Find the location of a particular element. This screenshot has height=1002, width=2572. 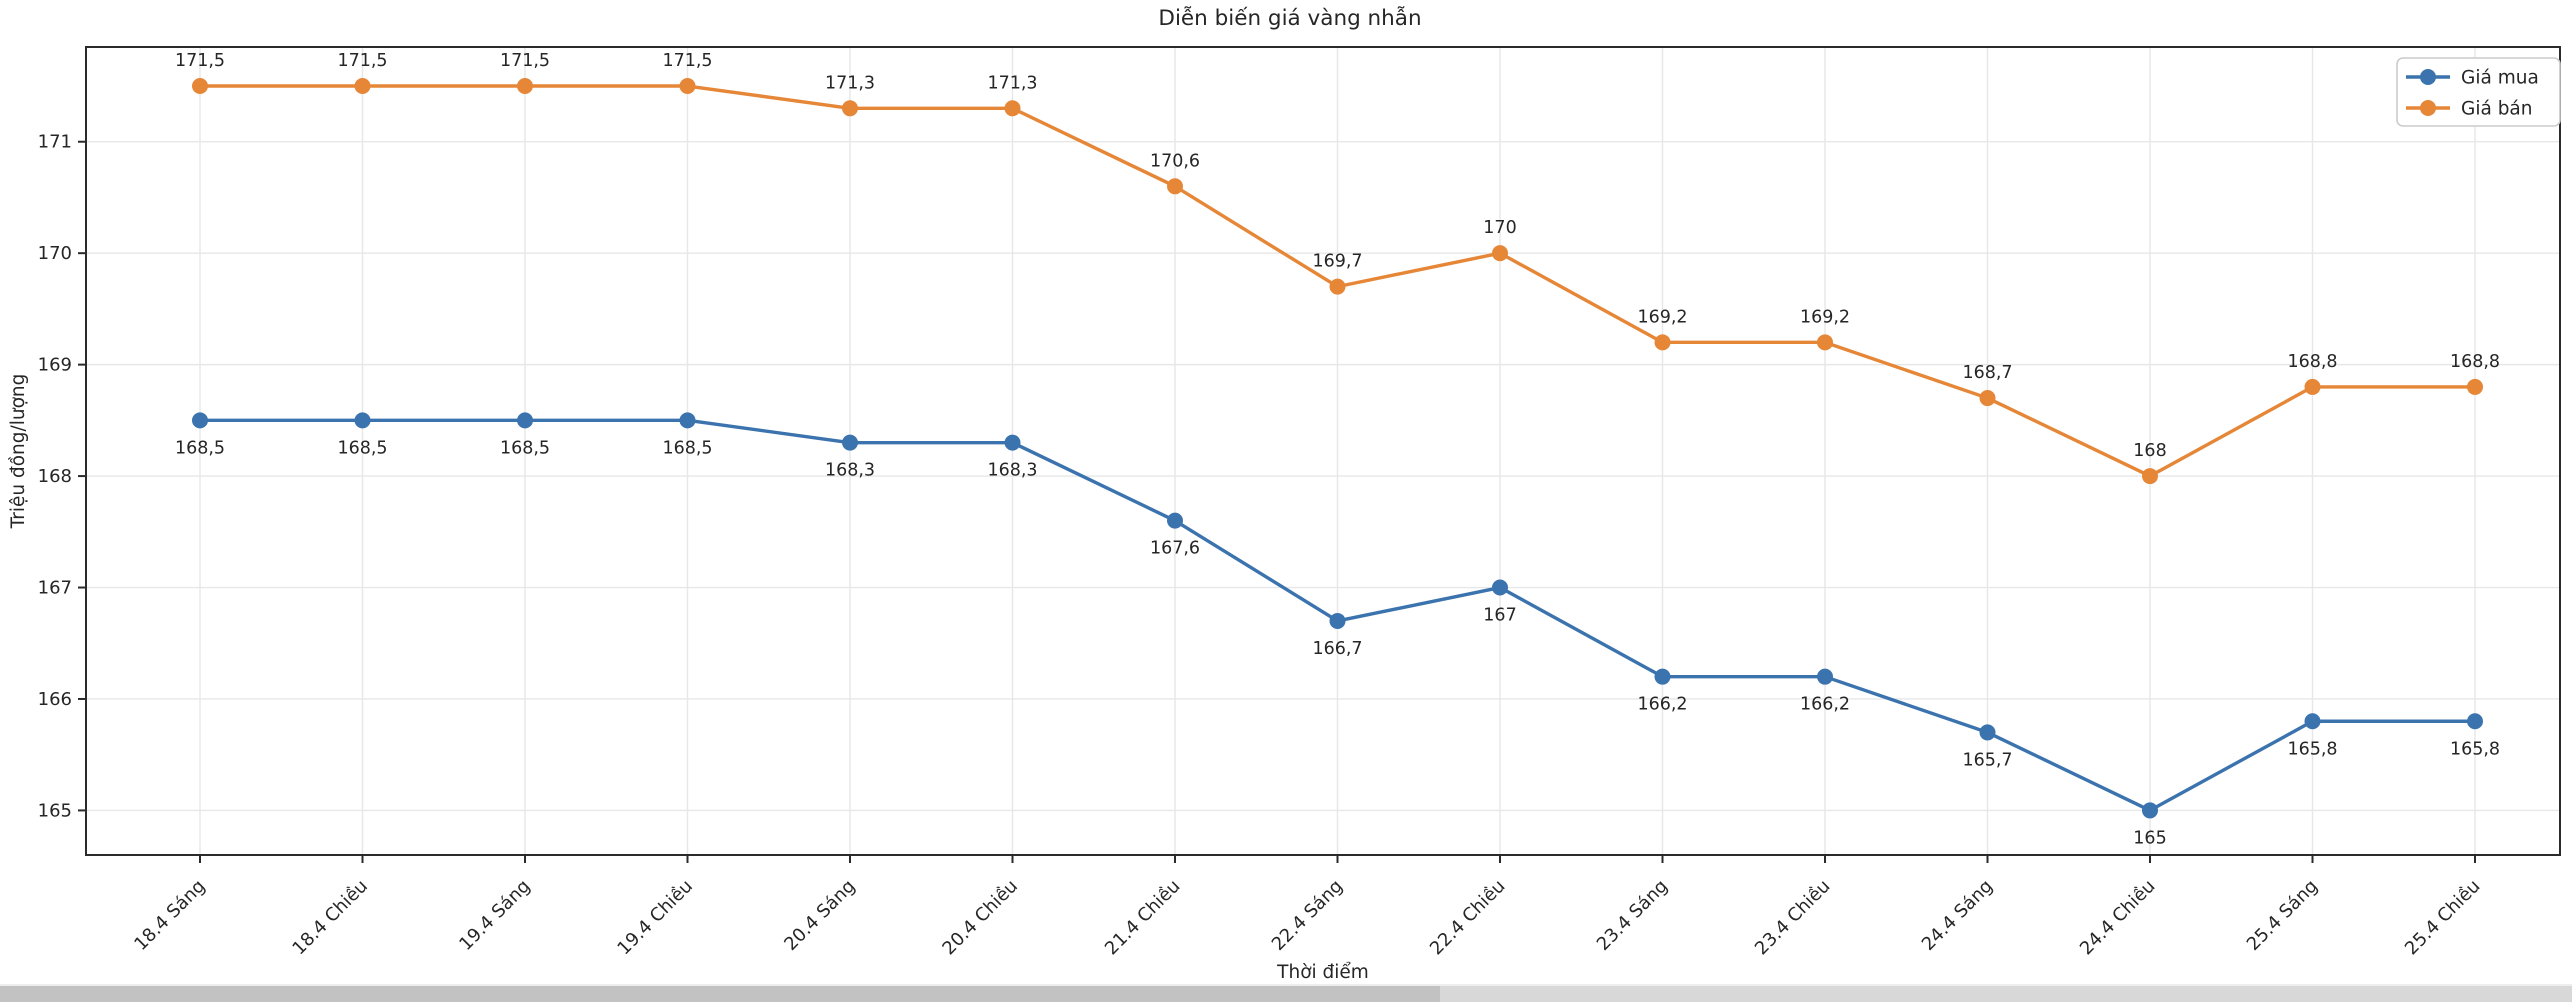

data-point-label: 169,7 is located at coordinates (1337, 262).